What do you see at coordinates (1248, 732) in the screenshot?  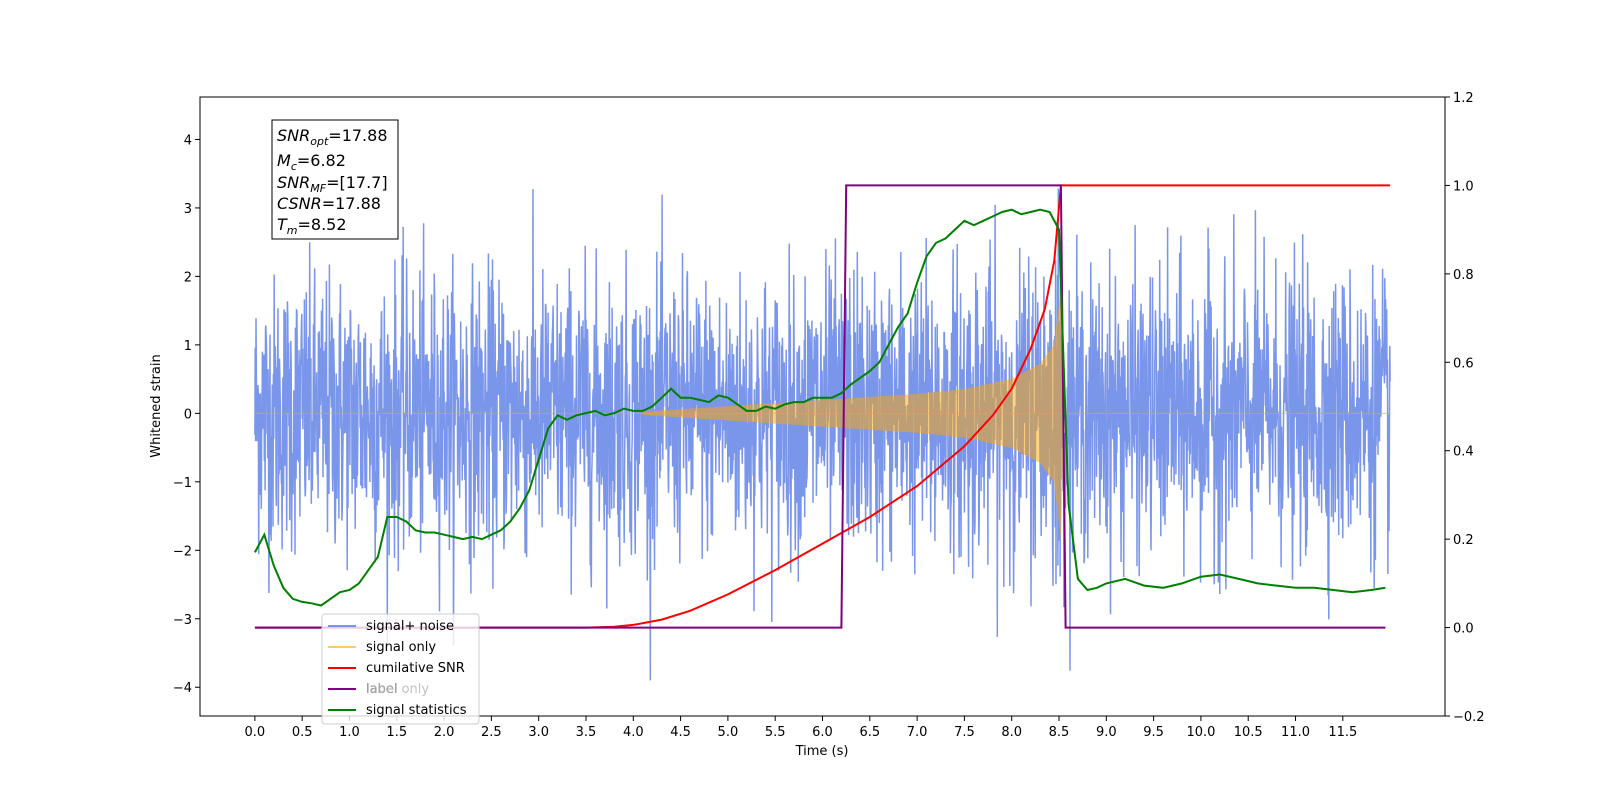 I see `x-tick-label-21: 10.5` at bounding box center [1248, 732].